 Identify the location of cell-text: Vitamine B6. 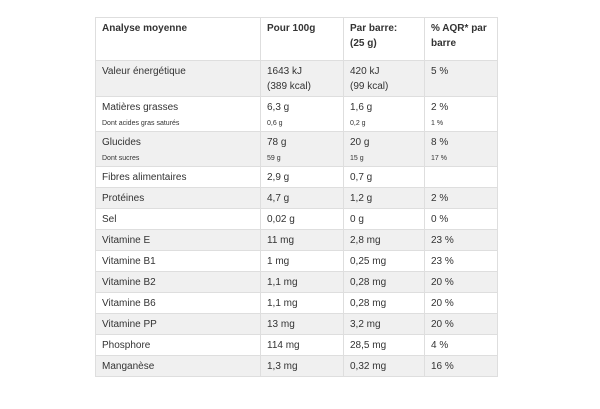
(129, 303).